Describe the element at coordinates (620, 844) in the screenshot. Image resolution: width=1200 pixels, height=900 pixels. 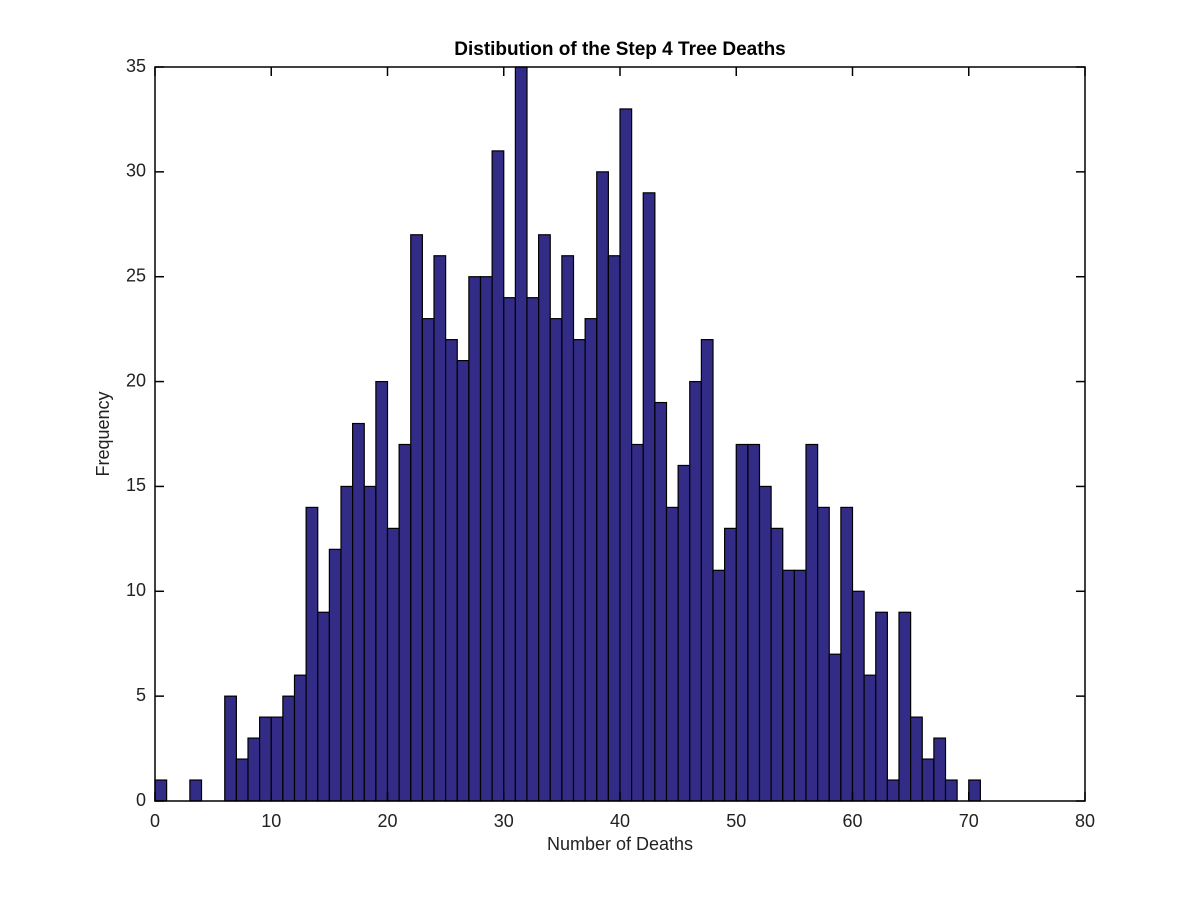
I see `x-axis-label: Number of Deaths` at that location.